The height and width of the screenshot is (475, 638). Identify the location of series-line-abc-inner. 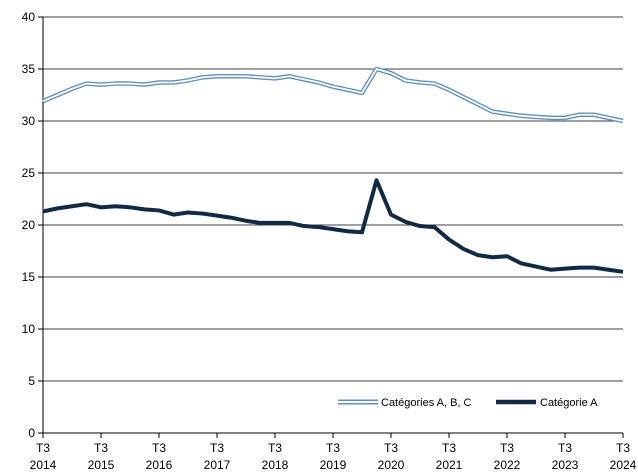
(333, 95).